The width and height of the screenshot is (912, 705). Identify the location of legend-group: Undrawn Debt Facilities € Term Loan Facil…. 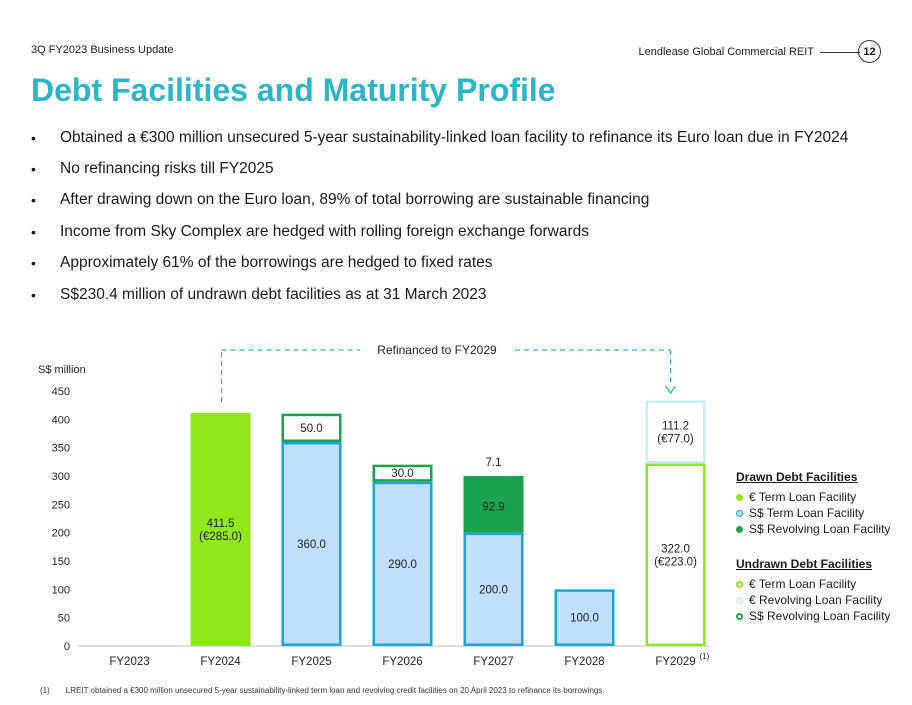
(813, 590).